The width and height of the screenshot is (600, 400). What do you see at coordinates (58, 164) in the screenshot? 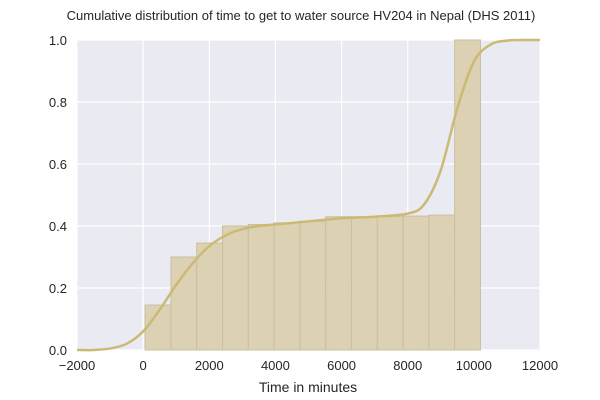
I see `y-tick-label-3: 0.6` at bounding box center [58, 164].